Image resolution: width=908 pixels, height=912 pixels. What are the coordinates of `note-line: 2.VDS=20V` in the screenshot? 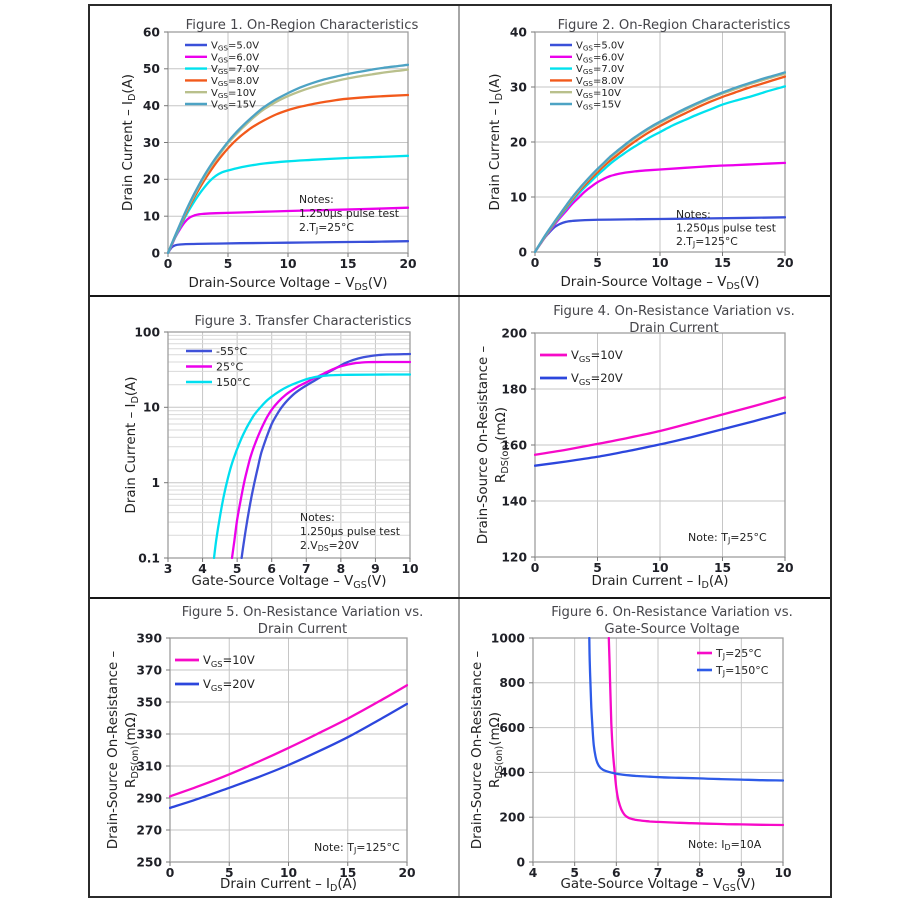 It's located at (329, 546).